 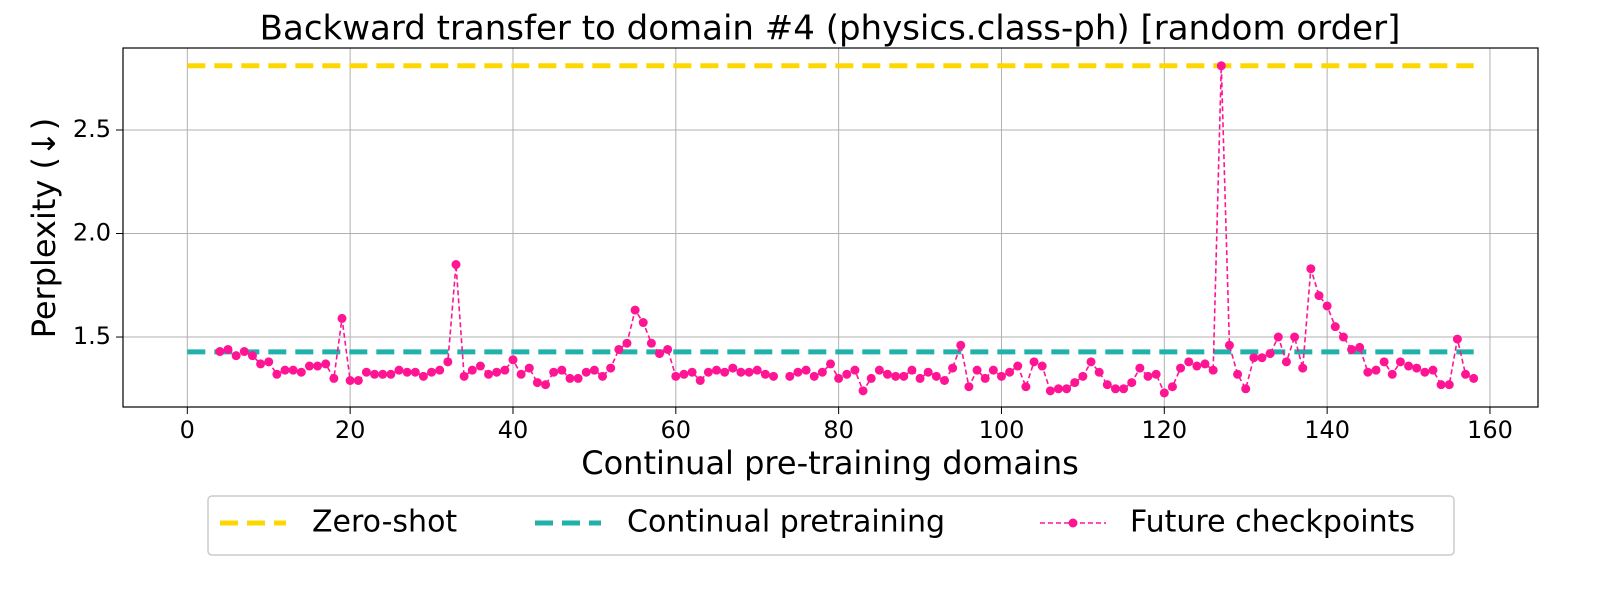 What do you see at coordinates (1002, 430) in the screenshot?
I see `x-tick-label: 100` at bounding box center [1002, 430].